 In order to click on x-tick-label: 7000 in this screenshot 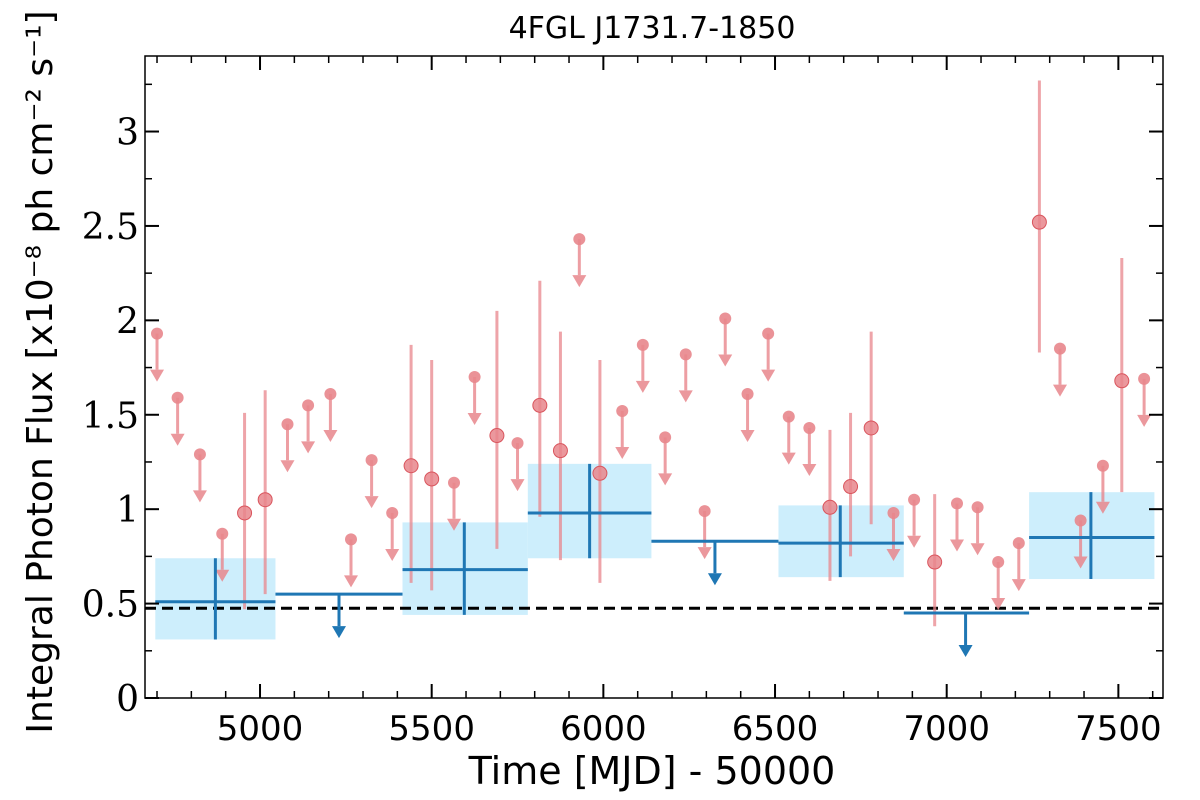, I will do `click(946, 729)`.